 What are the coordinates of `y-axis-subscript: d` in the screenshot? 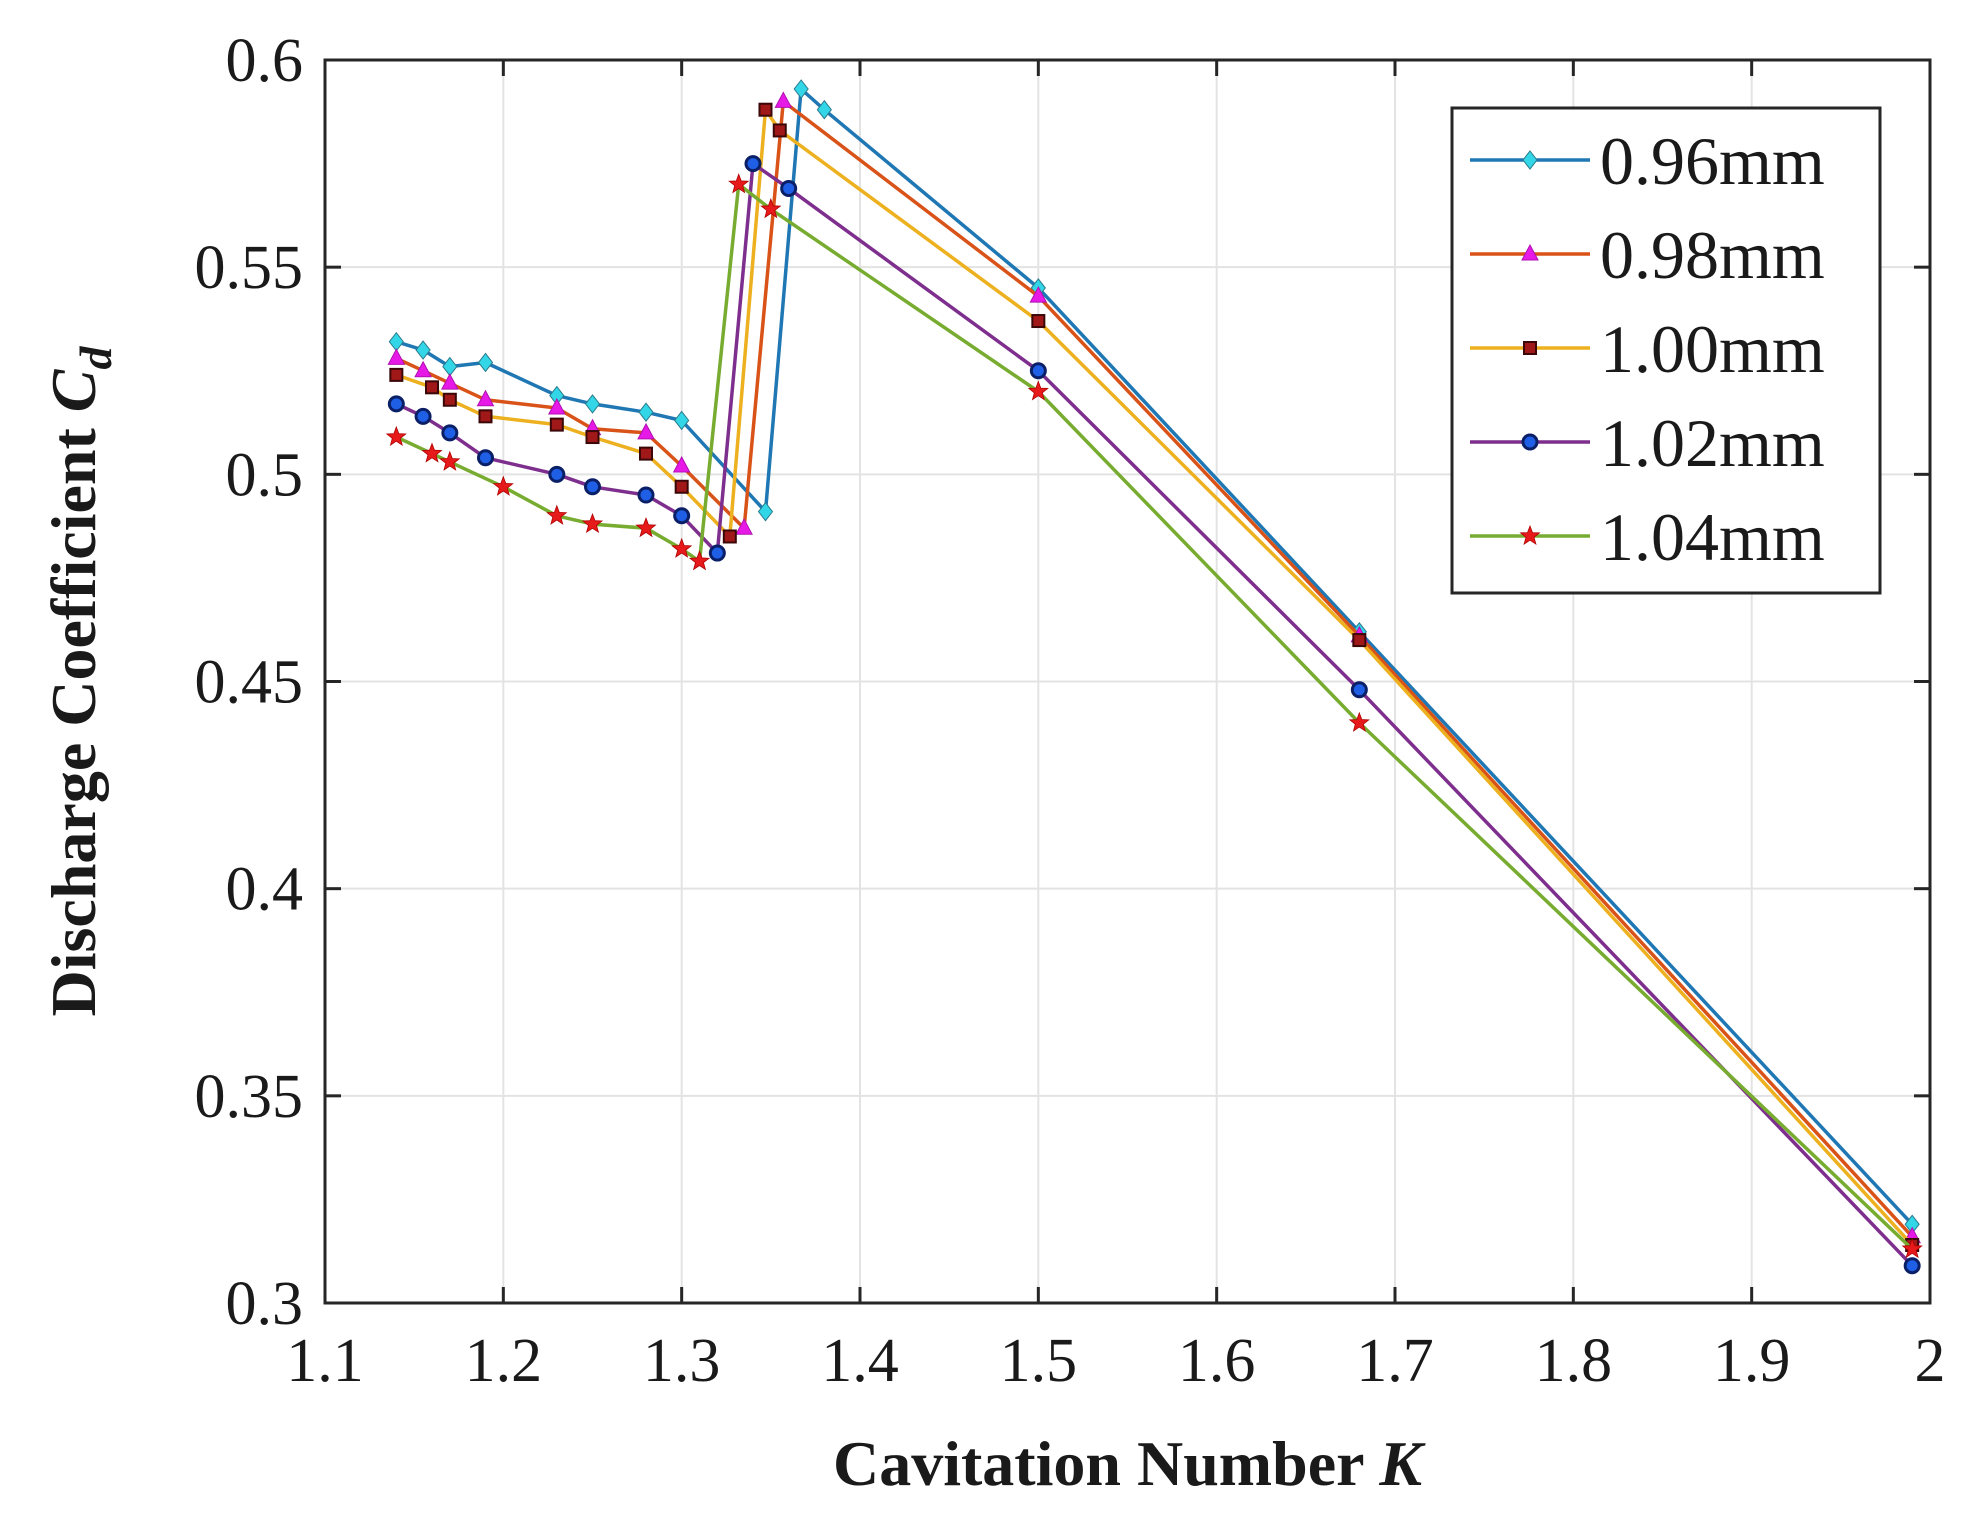 It's located at (95, 358).